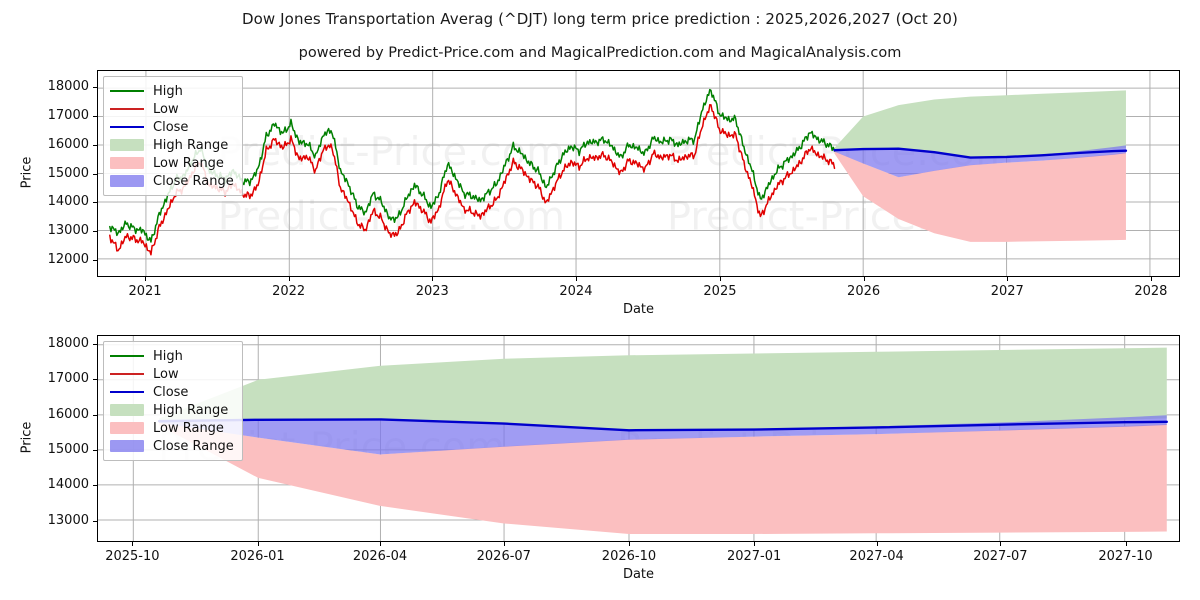 Image resolution: width=1200 pixels, height=600 pixels. Describe the element at coordinates (876, 556) in the screenshot. I see `x-axis-tick-label: 2027-04` at that location.